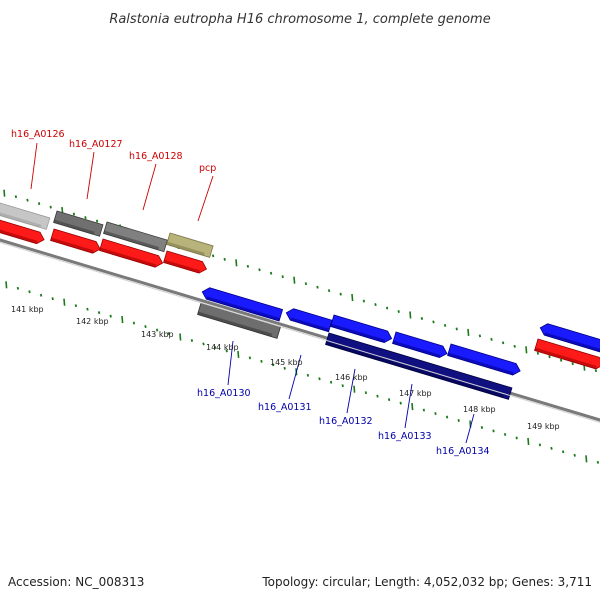  Describe the element at coordinates (92, 321) in the screenshot. I see `tick-label: 142 kbp` at that location.